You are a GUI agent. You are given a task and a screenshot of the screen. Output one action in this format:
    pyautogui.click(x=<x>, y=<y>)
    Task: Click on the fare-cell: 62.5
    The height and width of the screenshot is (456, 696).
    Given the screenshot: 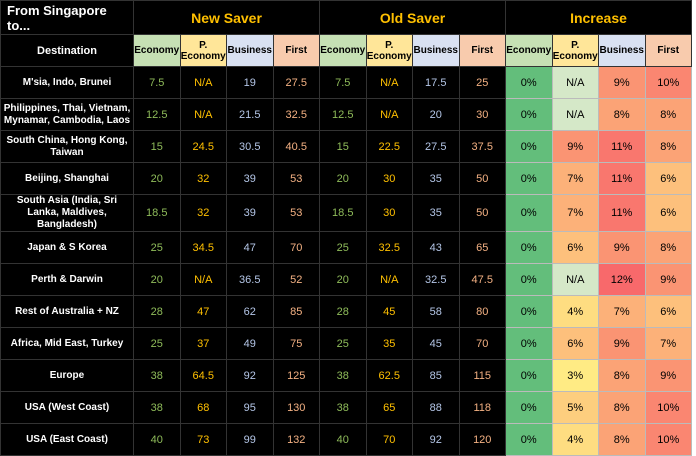 What is the action you would take?
    pyautogui.click(x=389, y=375)
    